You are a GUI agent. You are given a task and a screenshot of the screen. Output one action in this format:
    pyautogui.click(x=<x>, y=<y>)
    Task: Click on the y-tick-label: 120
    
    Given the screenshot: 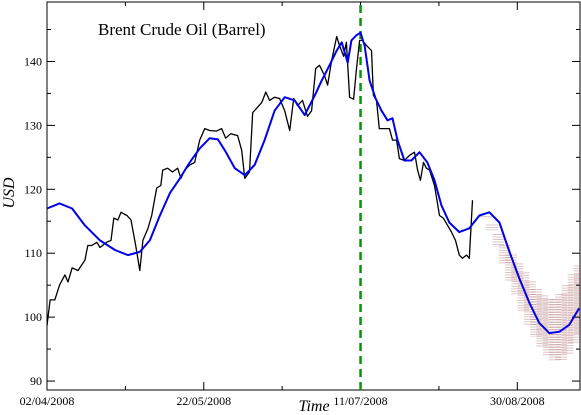 What is the action you would take?
    pyautogui.click(x=33, y=189)
    